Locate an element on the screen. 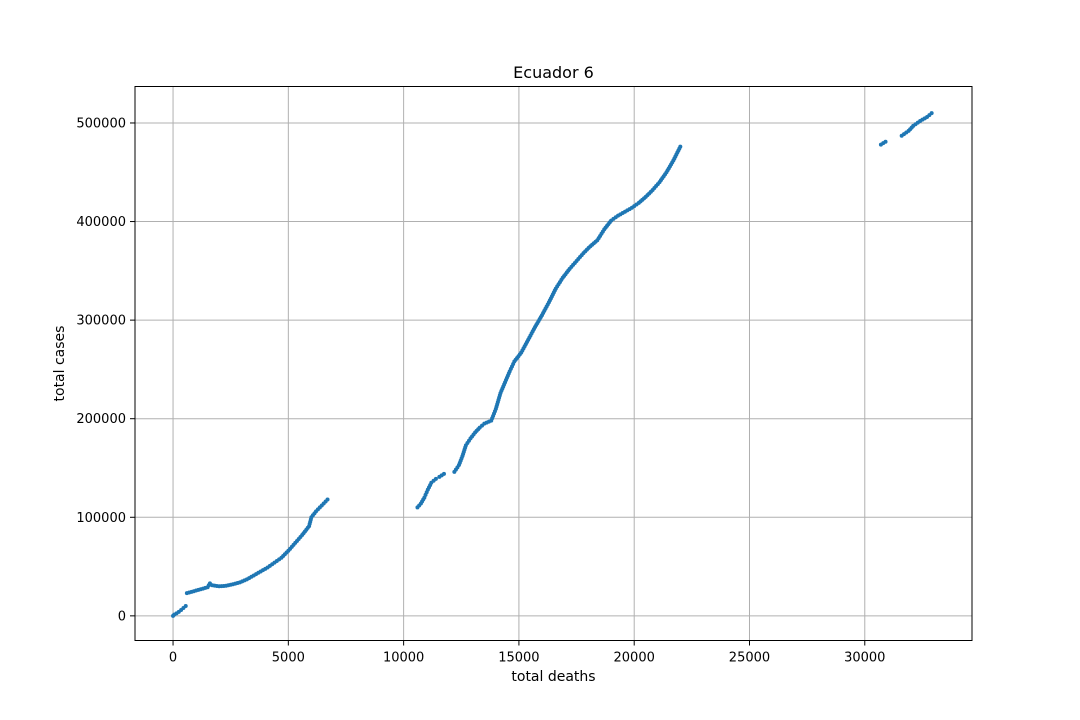 The width and height of the screenshot is (1080, 720). x-tick-label: 20000 is located at coordinates (634, 658).